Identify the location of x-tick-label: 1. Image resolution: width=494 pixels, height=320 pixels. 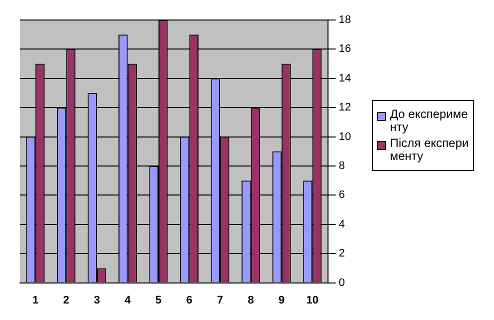
(35, 300).